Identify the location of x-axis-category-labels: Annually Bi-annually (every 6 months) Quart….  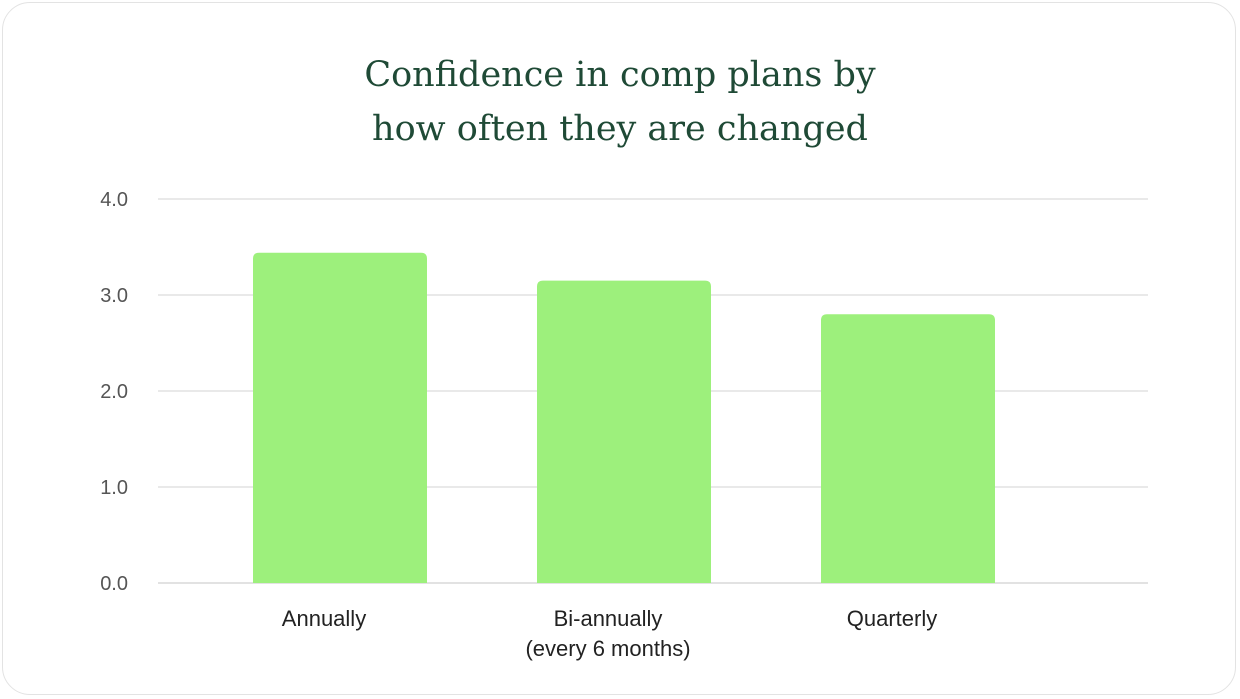
(609, 633).